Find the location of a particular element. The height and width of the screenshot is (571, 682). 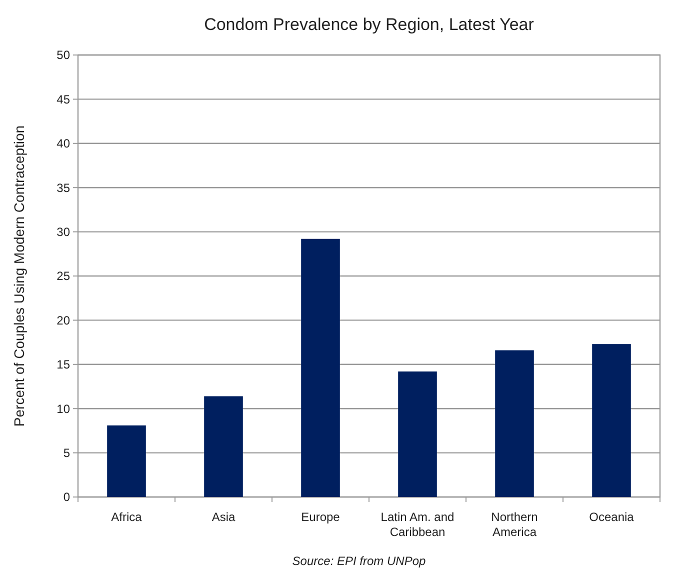

y-tick-label: 50 is located at coordinates (63, 55).